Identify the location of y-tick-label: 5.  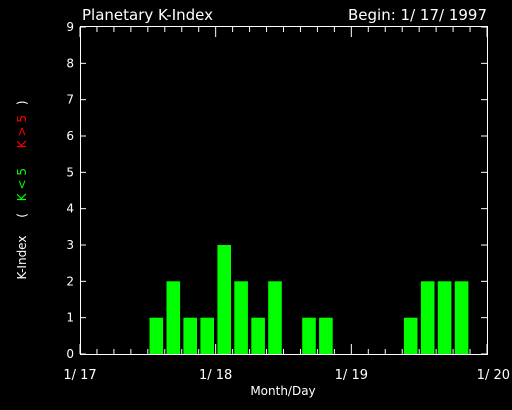
(70, 172).